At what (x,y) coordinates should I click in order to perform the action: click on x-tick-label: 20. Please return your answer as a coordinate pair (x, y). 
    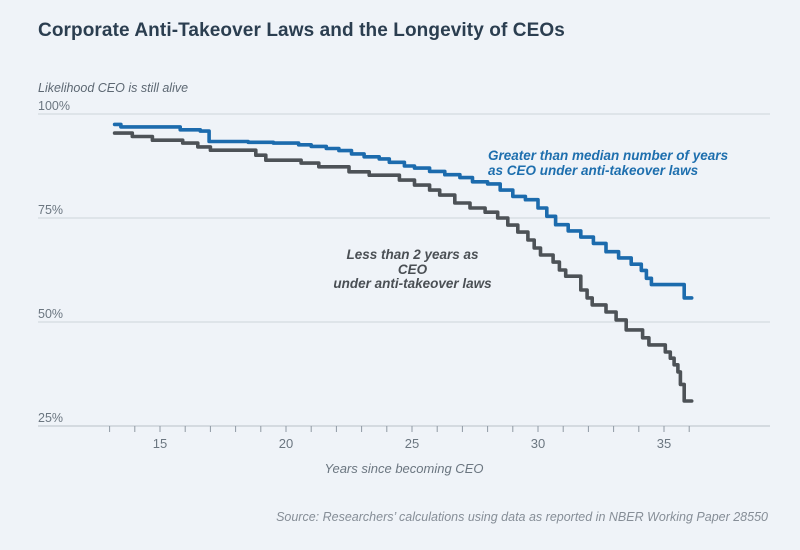
    Looking at the image, I should click on (286, 443).